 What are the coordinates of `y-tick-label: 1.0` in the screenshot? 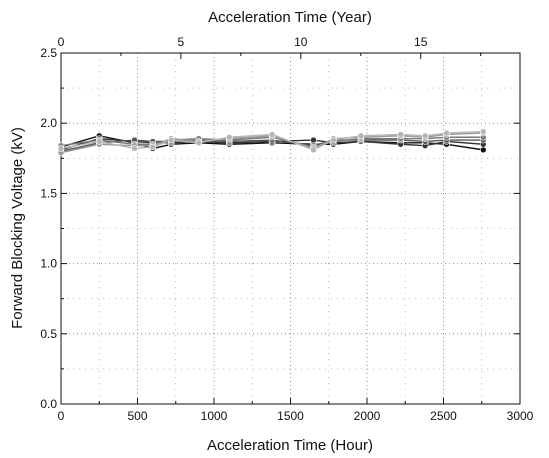 It's located at (48, 264).